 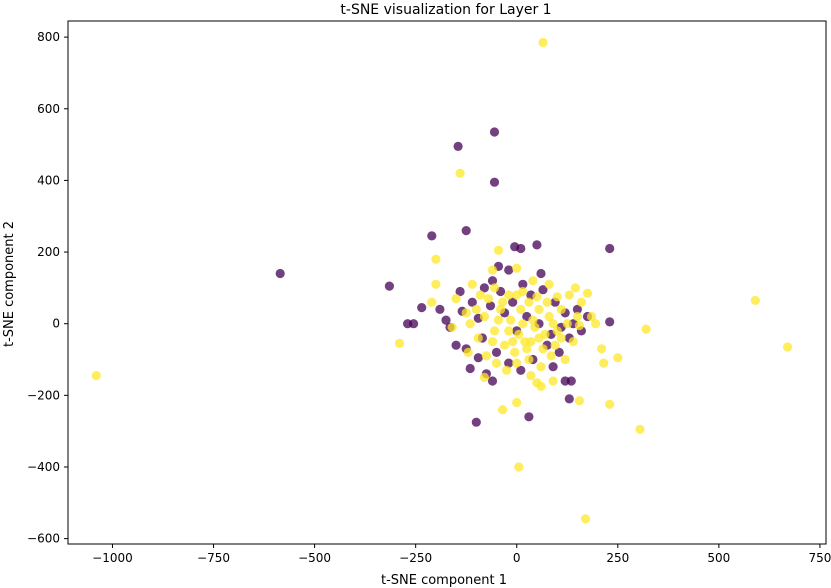 I want to click on x-tick-label-7: 750, so click(x=819, y=558).